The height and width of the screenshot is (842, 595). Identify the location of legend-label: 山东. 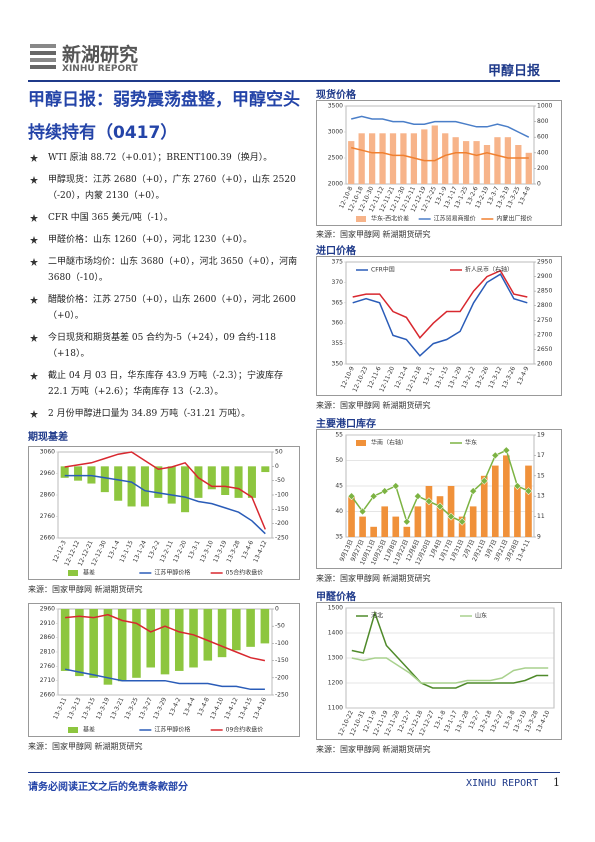
(481, 616).